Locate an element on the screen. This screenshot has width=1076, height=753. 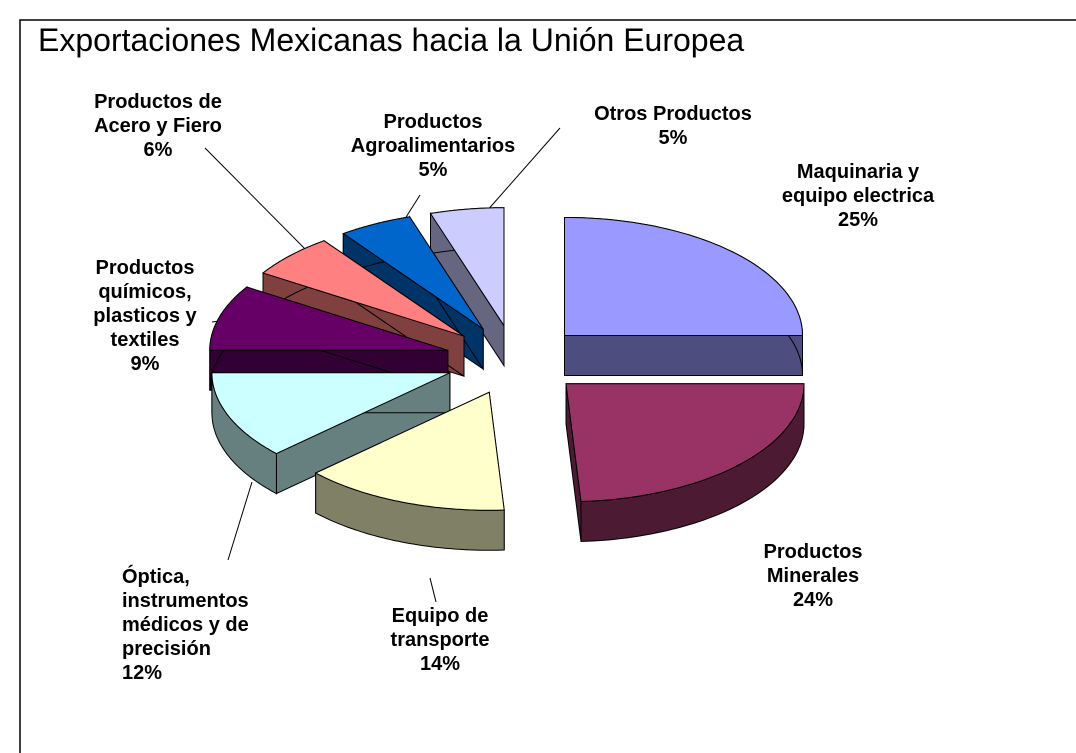
slice-label: Productos de Acero y Fiero 6% is located at coordinates (158, 126).